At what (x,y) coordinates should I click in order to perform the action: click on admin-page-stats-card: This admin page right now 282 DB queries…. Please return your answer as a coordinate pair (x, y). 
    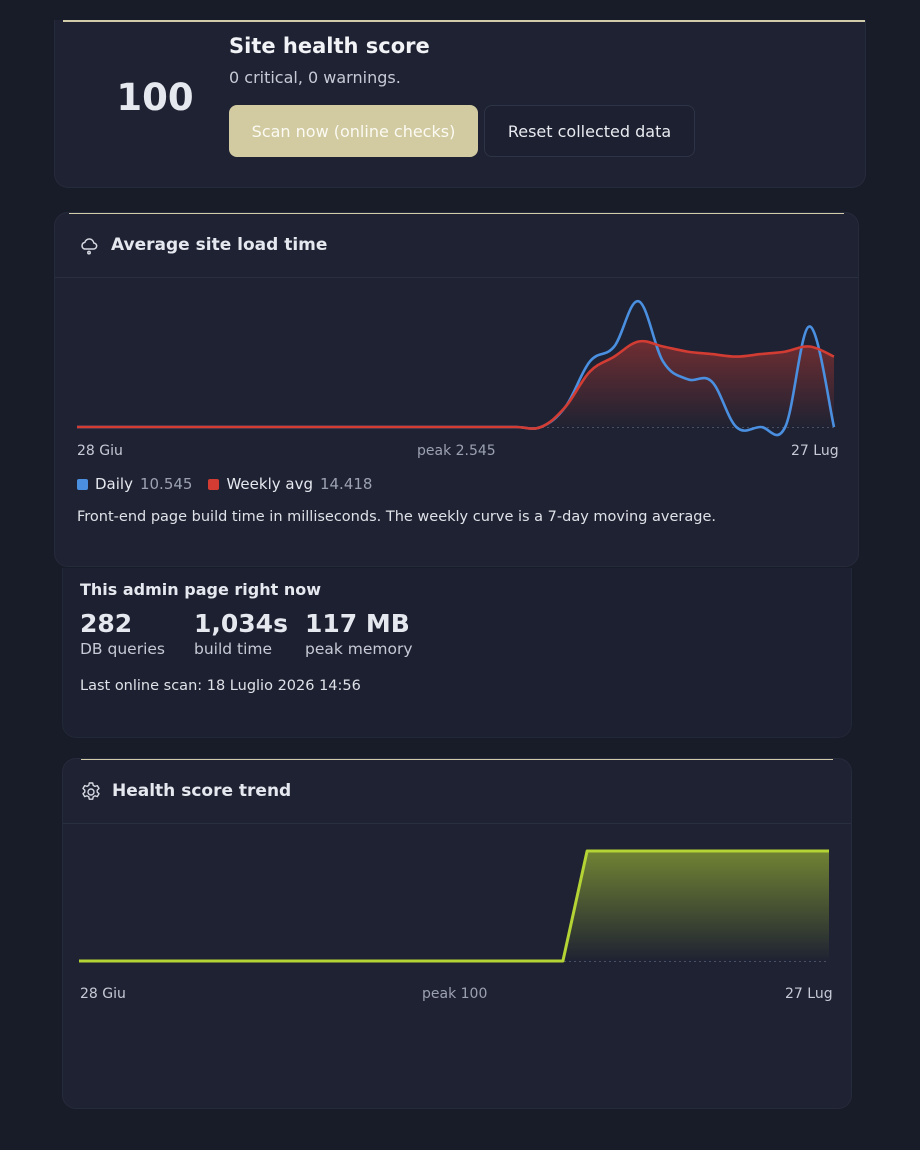
    Looking at the image, I should click on (457, 653).